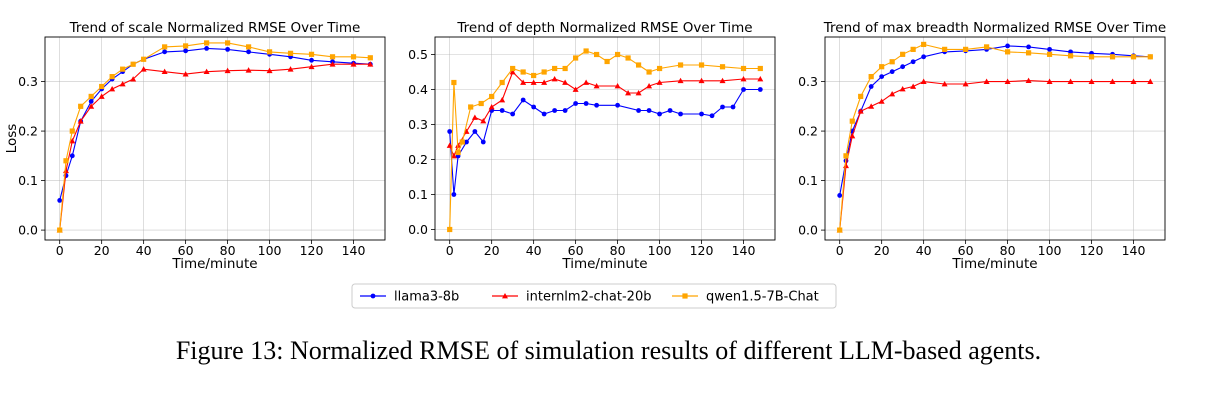 This screenshot has width=1217, height=400. Describe the element at coordinates (102, 250) in the screenshot. I see `x-tick-label: 20` at that location.